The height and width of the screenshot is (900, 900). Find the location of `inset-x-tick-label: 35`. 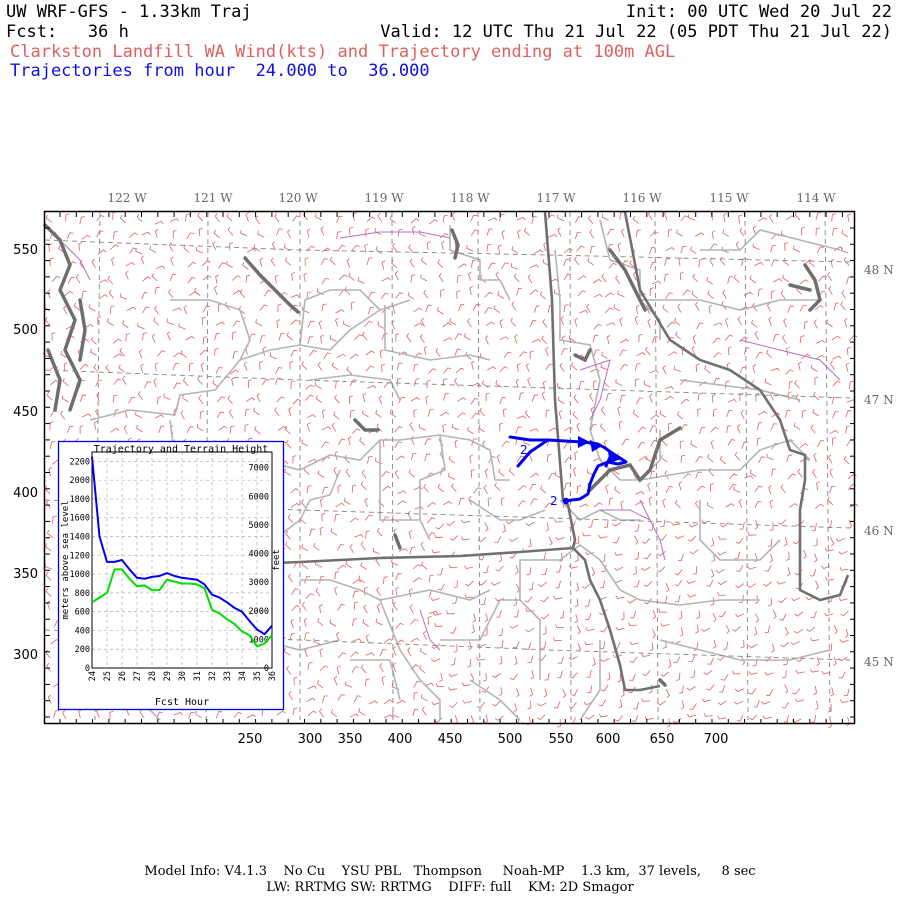

inset-x-tick-label: 35 is located at coordinates (258, 676).